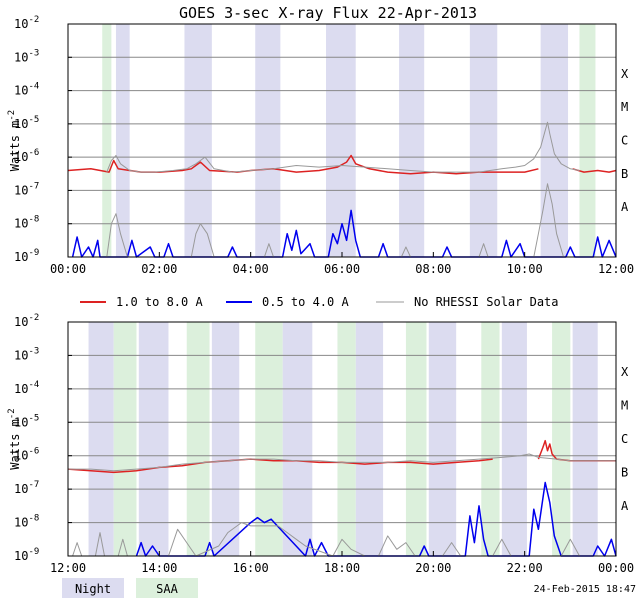 This screenshot has height=600, width=640. Describe the element at coordinates (251, 568) in the screenshot. I see `bottom-x-tick-label: 16:00` at that location.